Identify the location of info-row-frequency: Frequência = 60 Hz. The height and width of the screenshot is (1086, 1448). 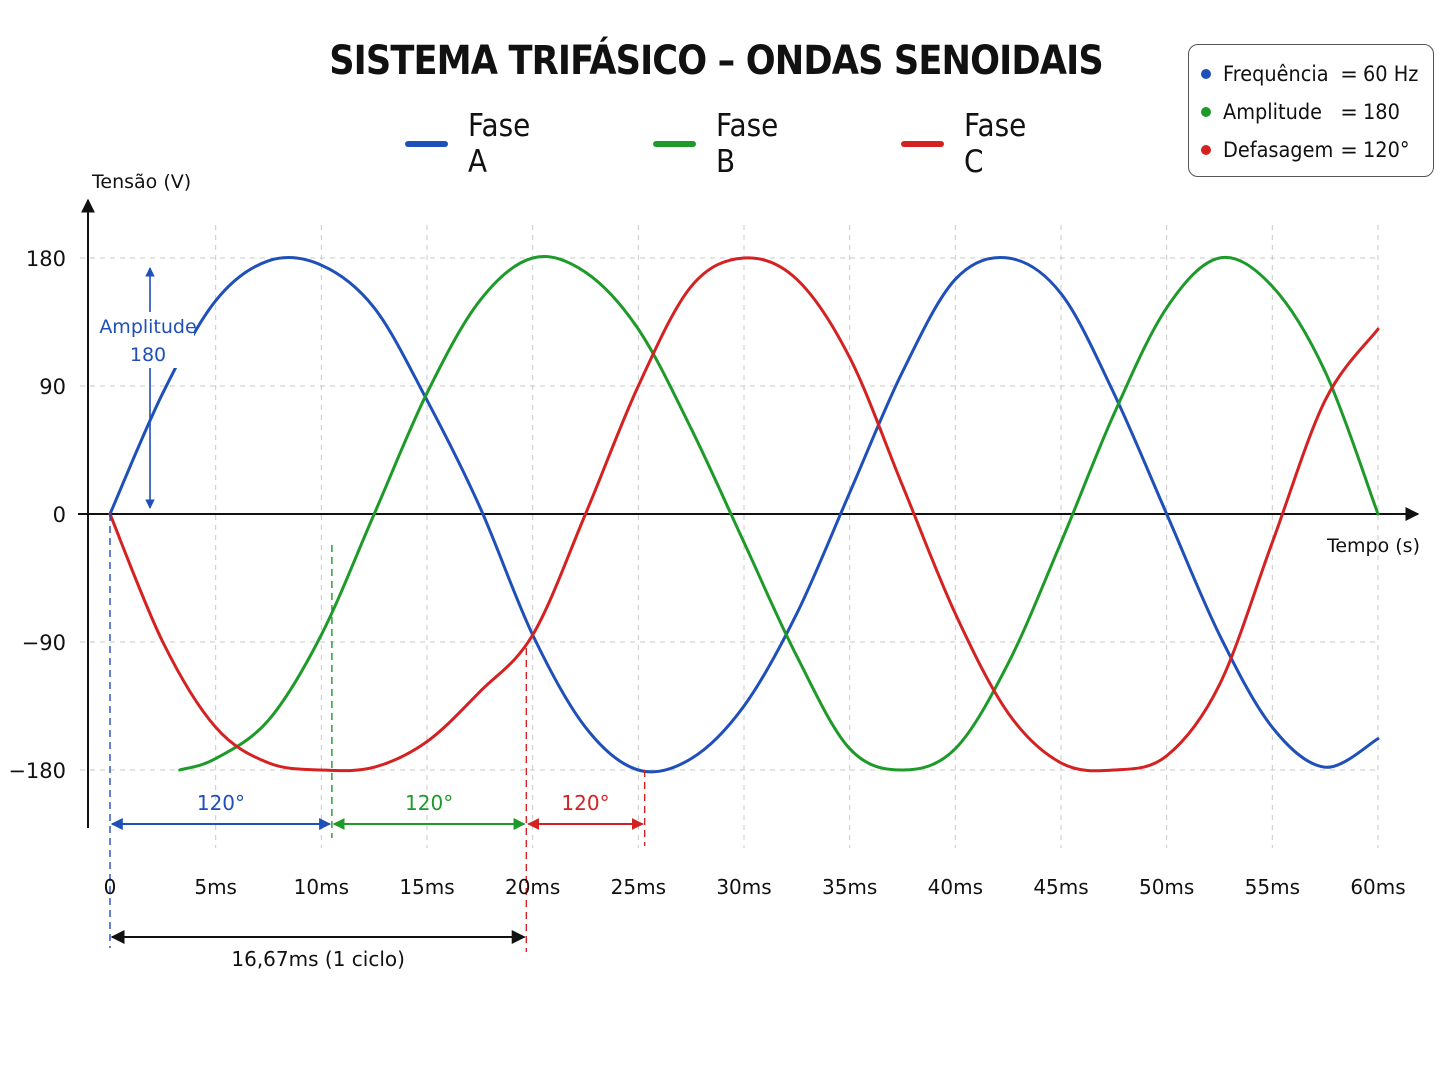
(1312, 74).